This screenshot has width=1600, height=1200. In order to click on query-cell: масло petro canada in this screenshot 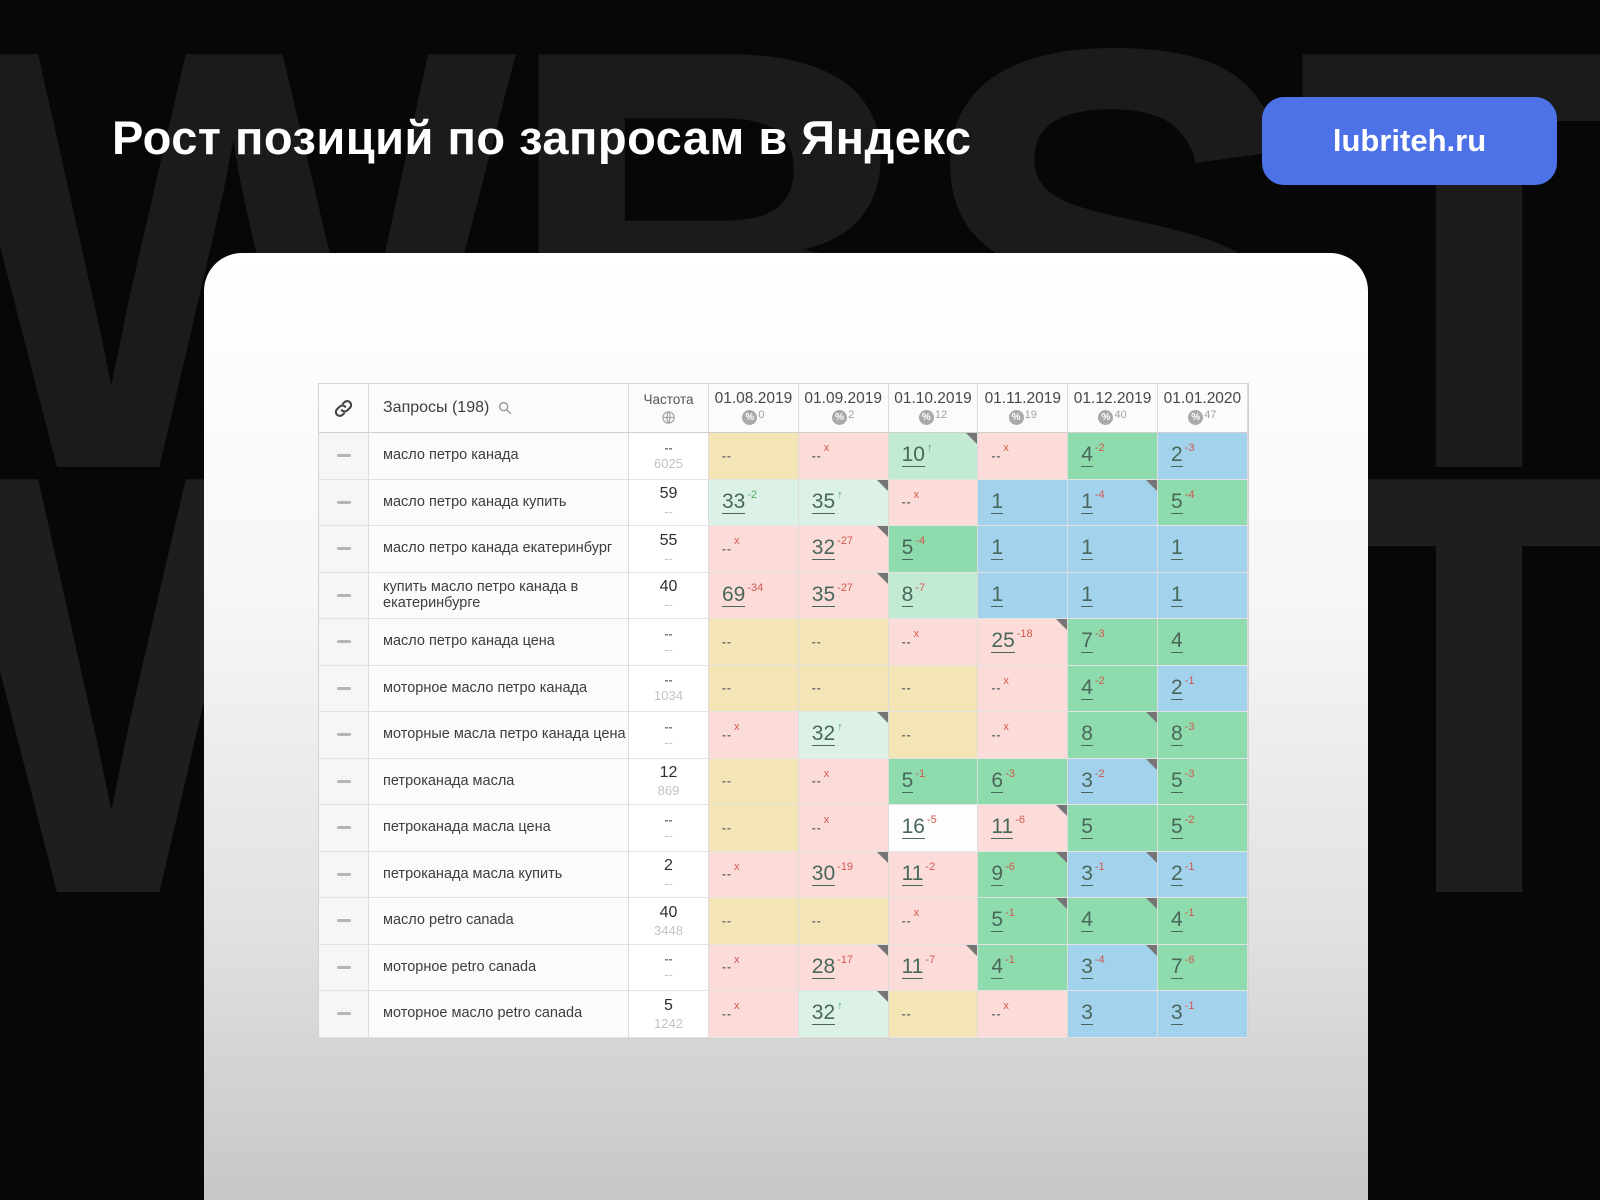, I will do `click(499, 921)`.